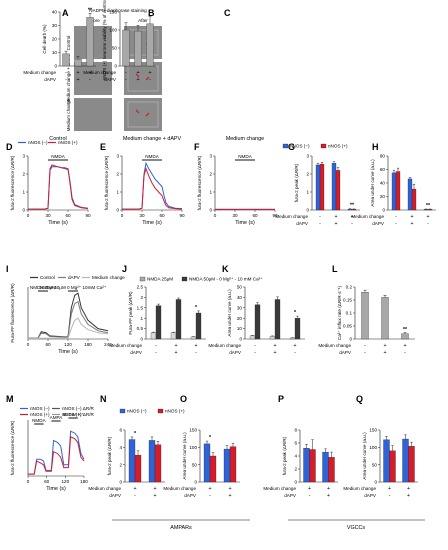  What do you see at coordinates (68, 344) in the screenshot?
I see `x-tick-label: 120` at bounding box center [68, 344].